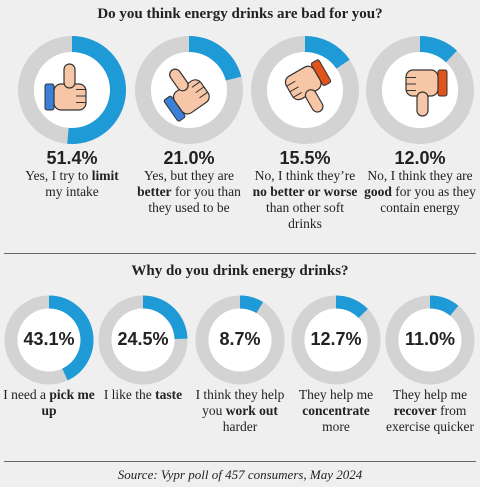  What do you see at coordinates (68, 402) in the screenshot?
I see `label-part: pick me up` at bounding box center [68, 402].